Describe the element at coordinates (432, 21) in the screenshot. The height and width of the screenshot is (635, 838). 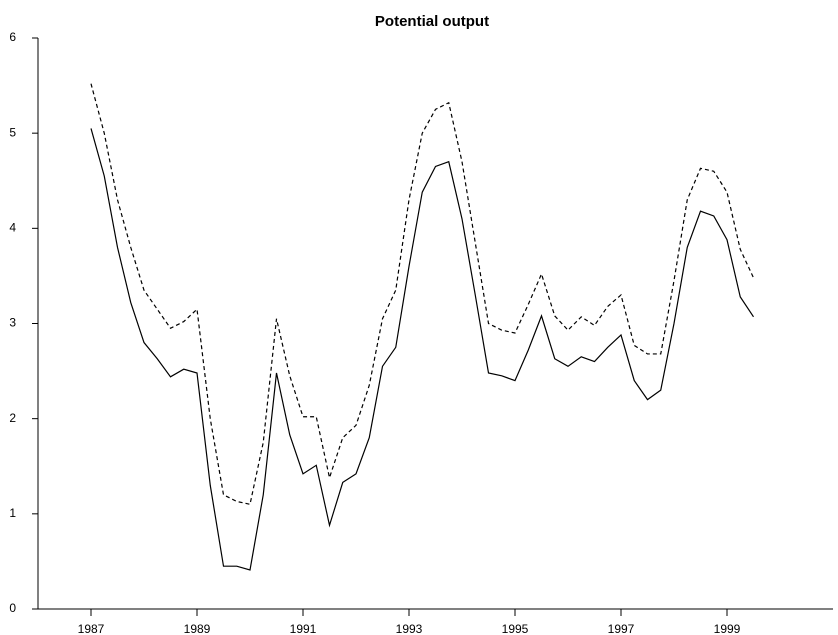
I see `chart-title: Potential output` at that location.